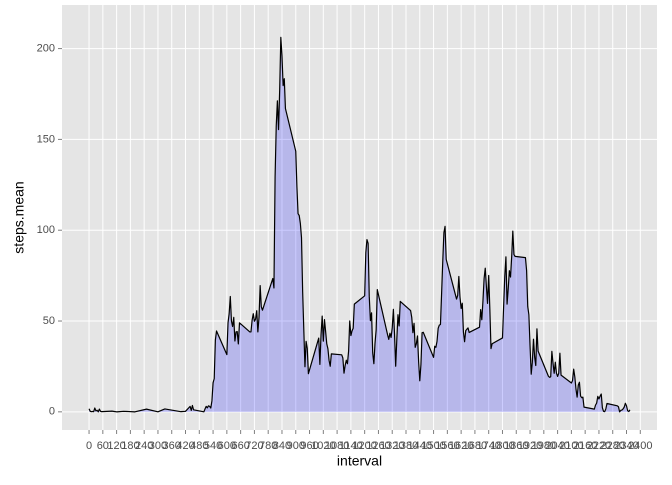 The image size is (672, 485). I want to click on x-tick-label: 1920, so click(530, 446).